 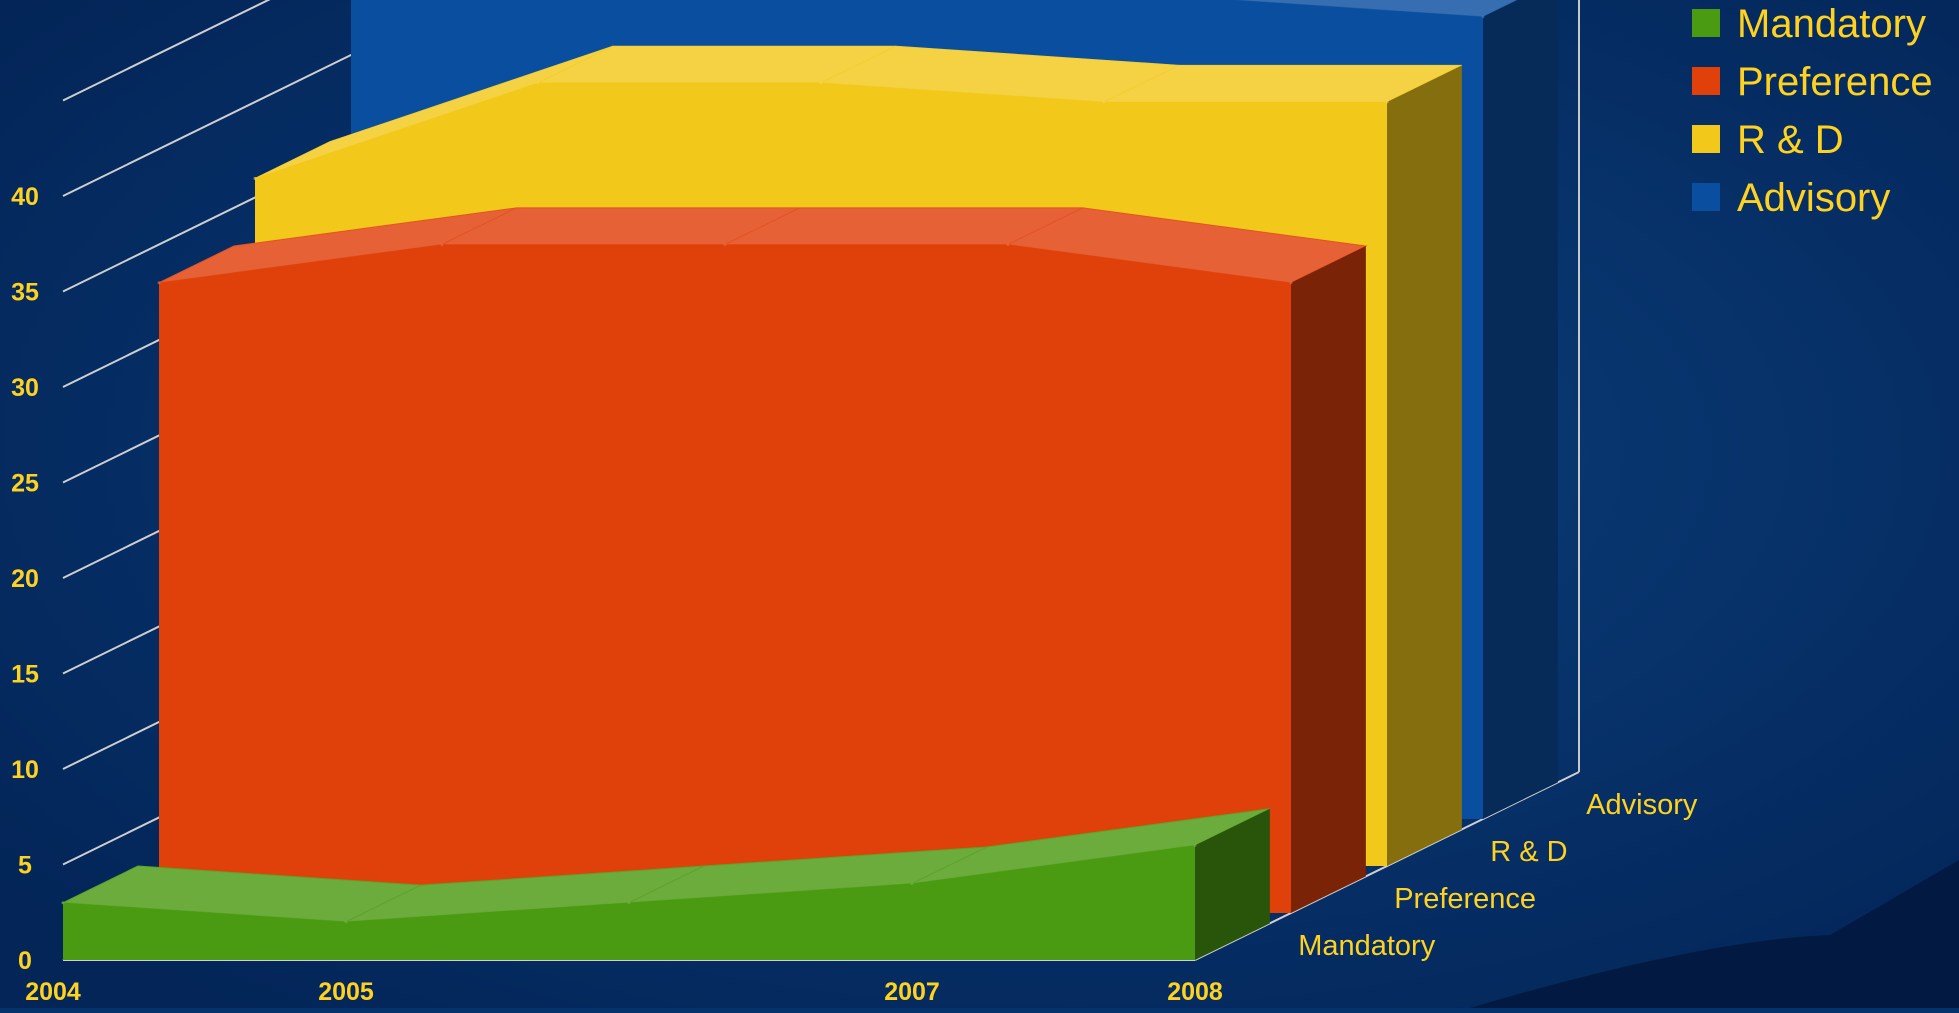 What do you see at coordinates (1714, 934) in the screenshot?
I see `background-swoosh` at bounding box center [1714, 934].